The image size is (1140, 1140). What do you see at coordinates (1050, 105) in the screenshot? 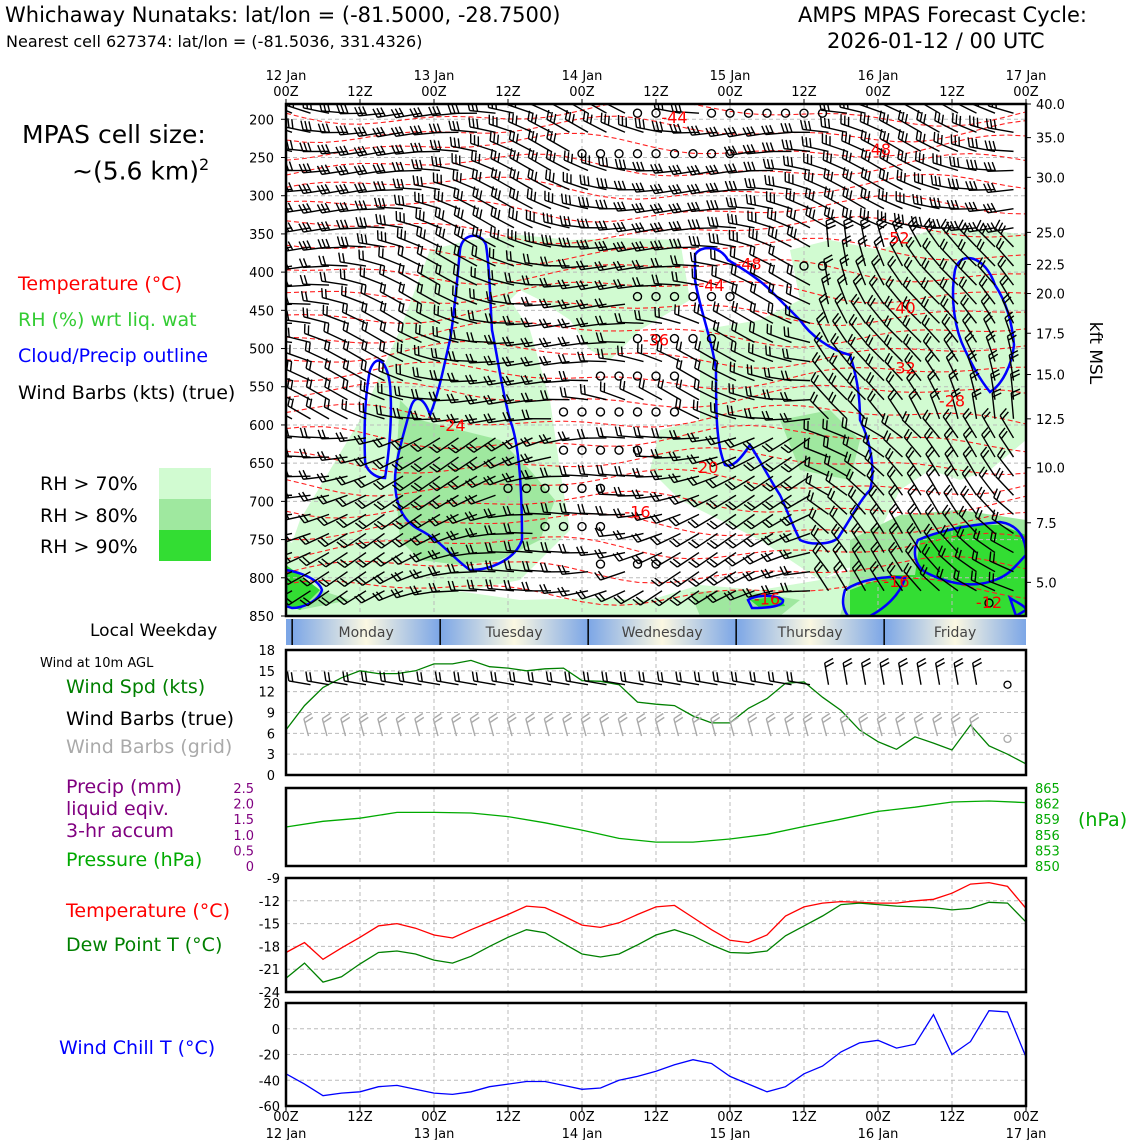
I see `kft-tick-label: 40.0` at bounding box center [1050, 105].